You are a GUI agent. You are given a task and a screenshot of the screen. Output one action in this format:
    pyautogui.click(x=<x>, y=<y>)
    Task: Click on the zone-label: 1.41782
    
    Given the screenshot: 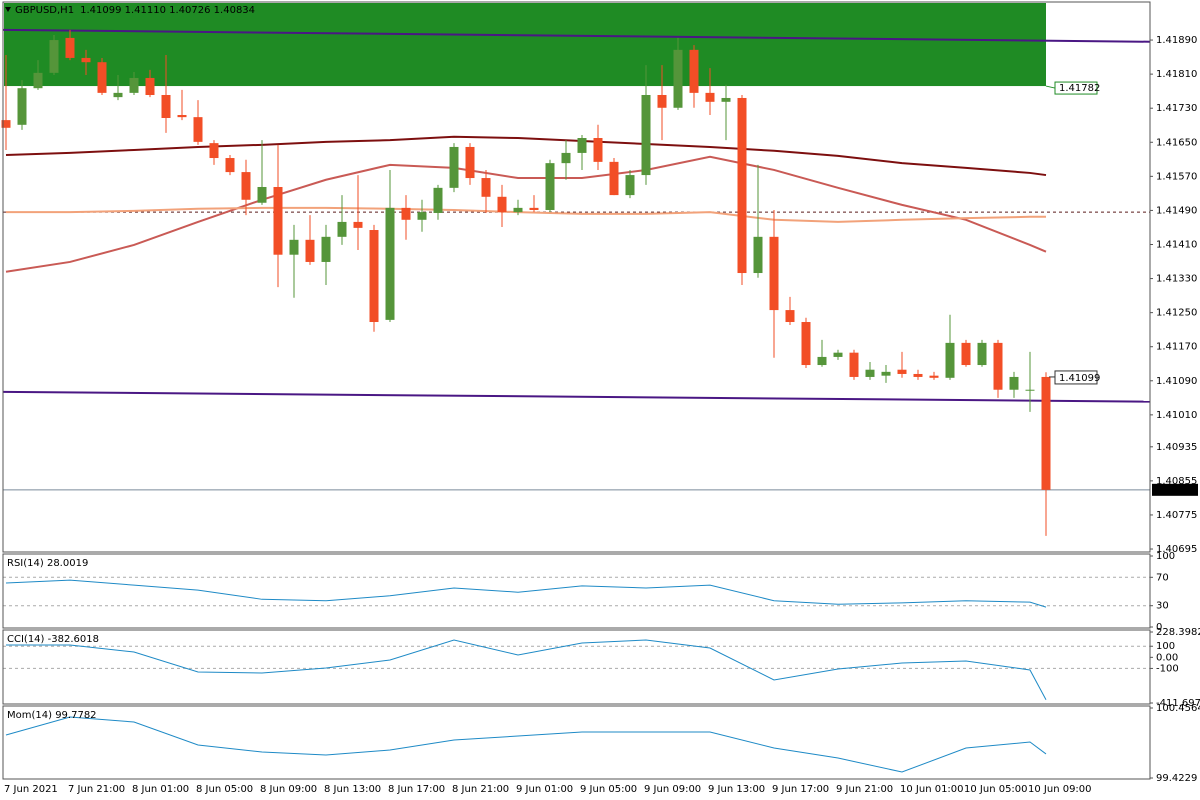 What is the action you would take?
    pyautogui.click(x=1079, y=88)
    